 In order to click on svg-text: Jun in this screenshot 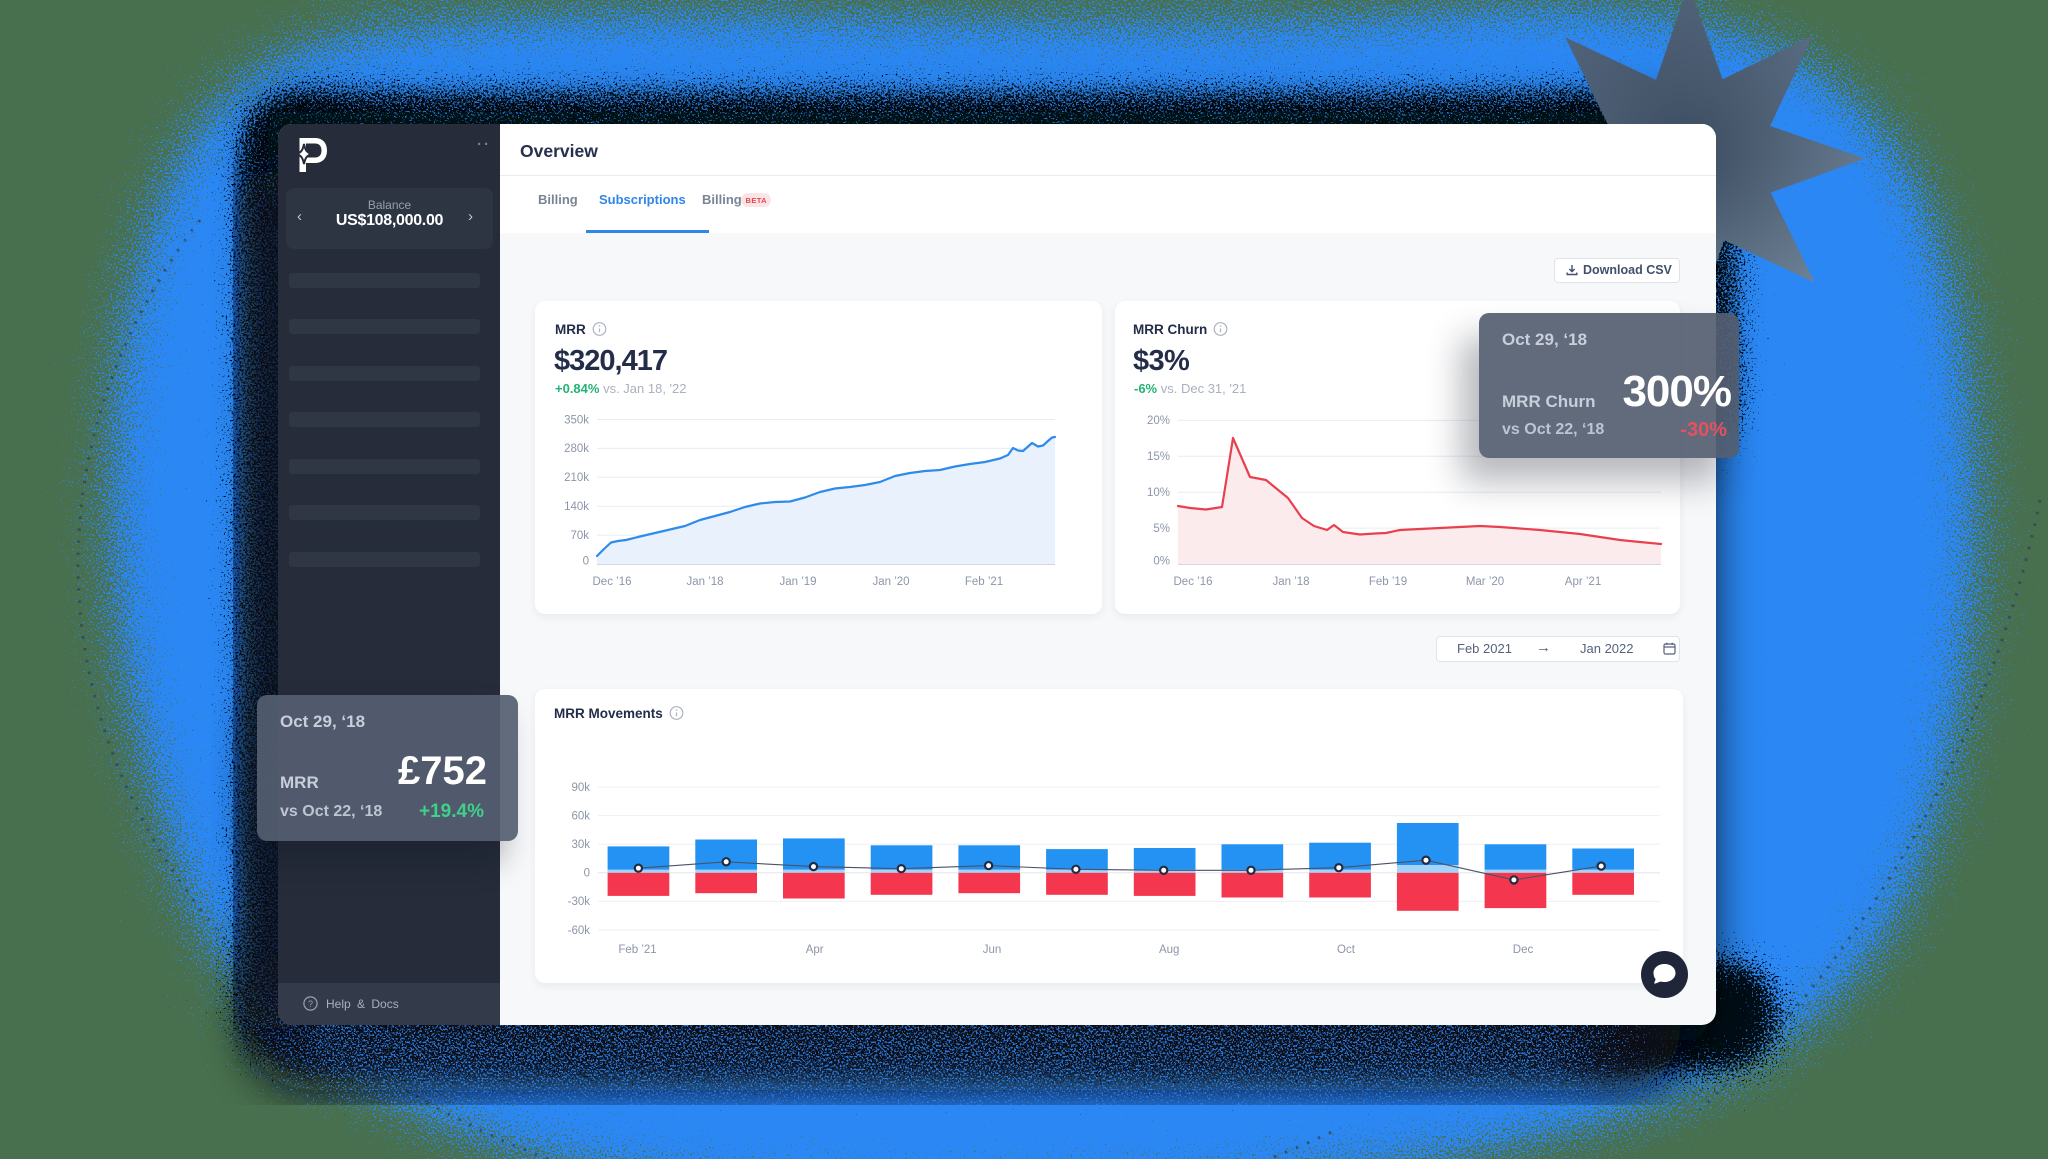, I will do `click(992, 950)`.